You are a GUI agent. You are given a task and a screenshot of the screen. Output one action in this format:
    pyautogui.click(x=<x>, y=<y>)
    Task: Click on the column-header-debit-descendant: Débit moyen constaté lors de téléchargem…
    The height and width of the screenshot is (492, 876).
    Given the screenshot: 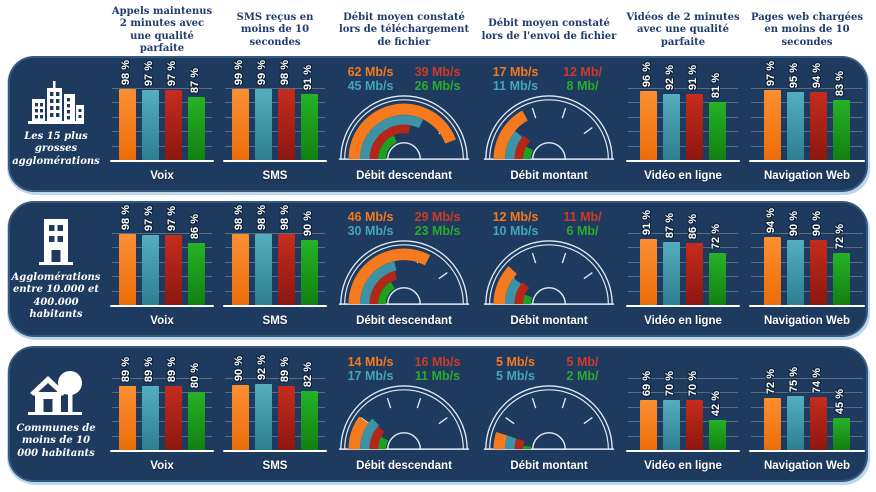 What is the action you would take?
    pyautogui.click(x=404, y=29)
    